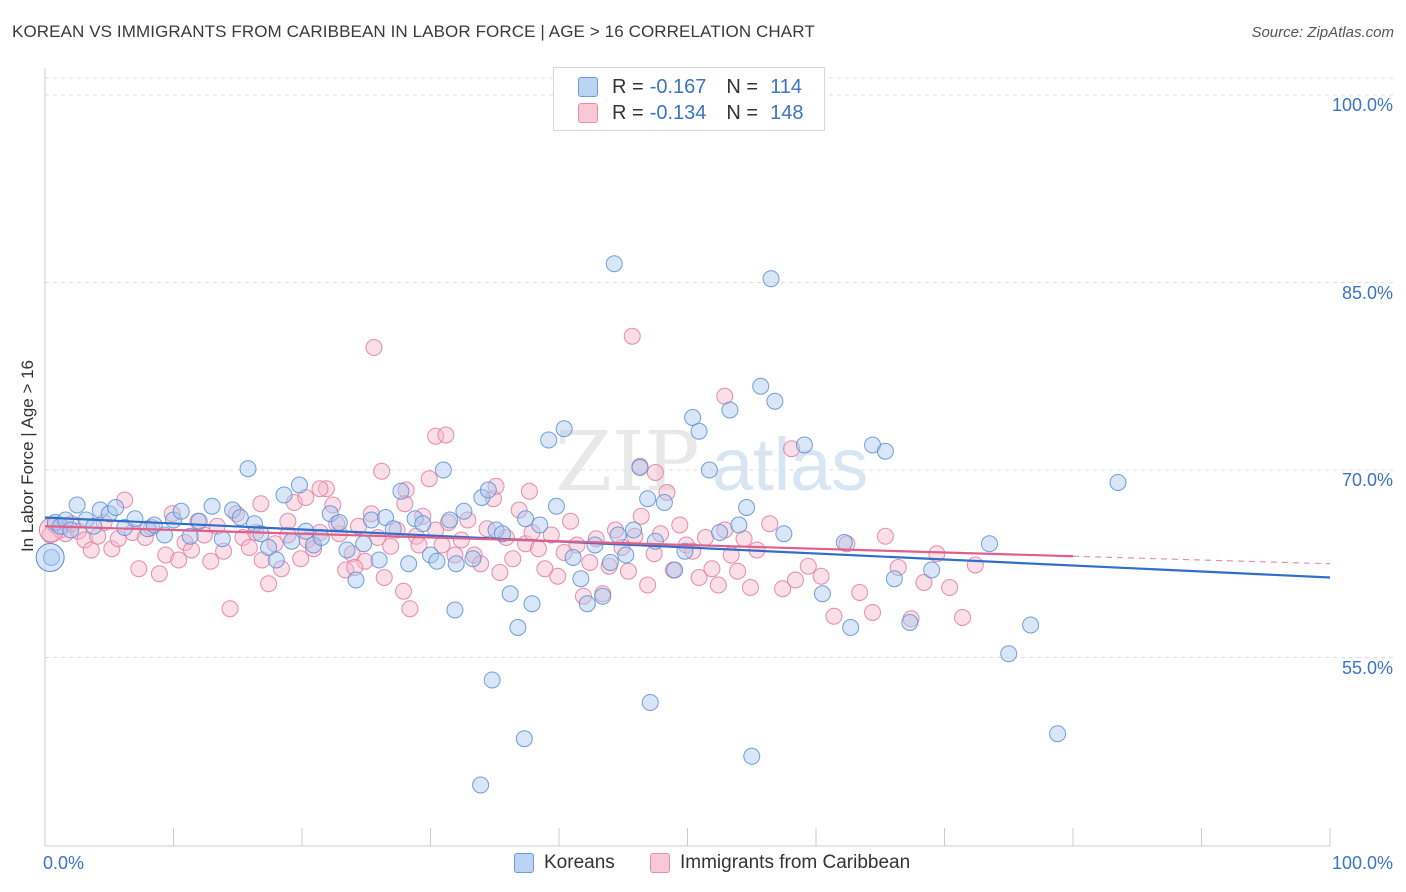 The image size is (1406, 892). Describe the element at coordinates (628, 112) in the screenshot. I see `r-label: R =` at that location.